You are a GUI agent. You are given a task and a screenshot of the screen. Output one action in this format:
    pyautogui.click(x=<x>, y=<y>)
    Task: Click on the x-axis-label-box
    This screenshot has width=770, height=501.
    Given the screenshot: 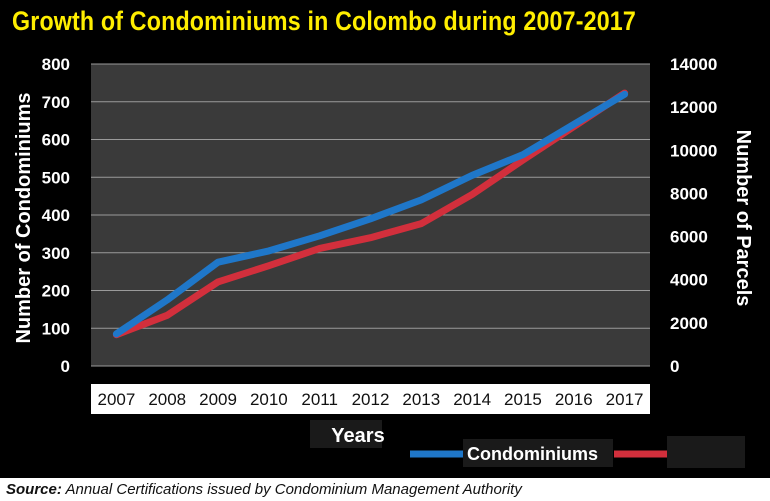 What is the action you would take?
    pyautogui.click(x=346, y=434)
    